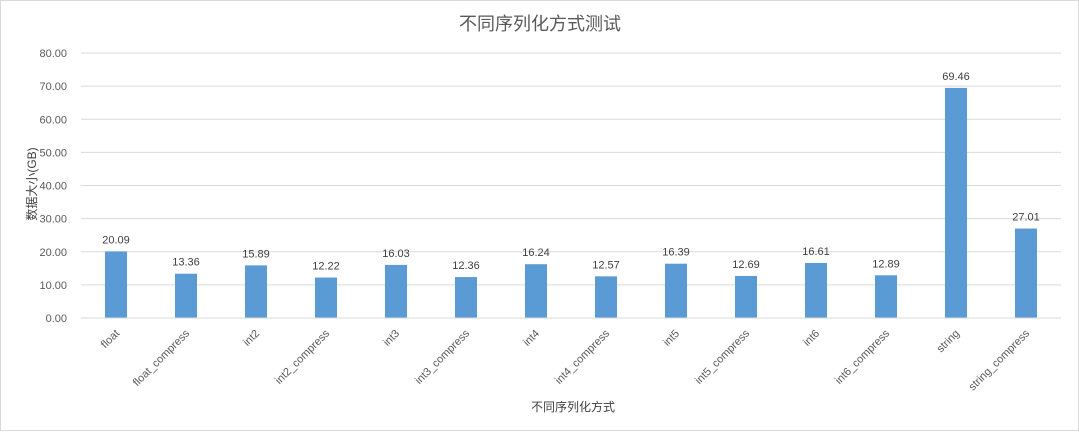 The height and width of the screenshot is (432, 1079). Describe the element at coordinates (886, 264) in the screenshot. I see `data-label-int6-compress: 12.89` at that location.